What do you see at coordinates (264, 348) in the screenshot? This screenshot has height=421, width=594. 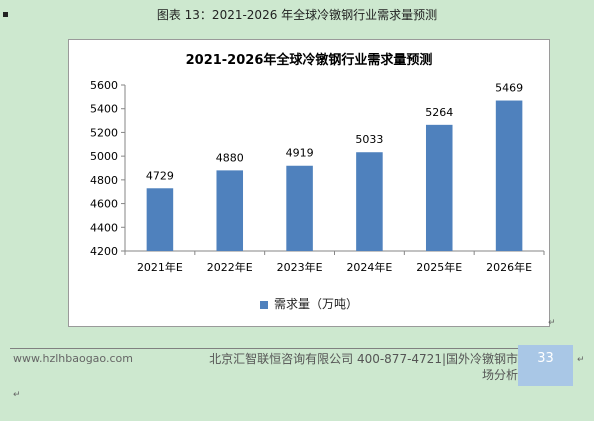 I see `footer-divider` at bounding box center [264, 348].